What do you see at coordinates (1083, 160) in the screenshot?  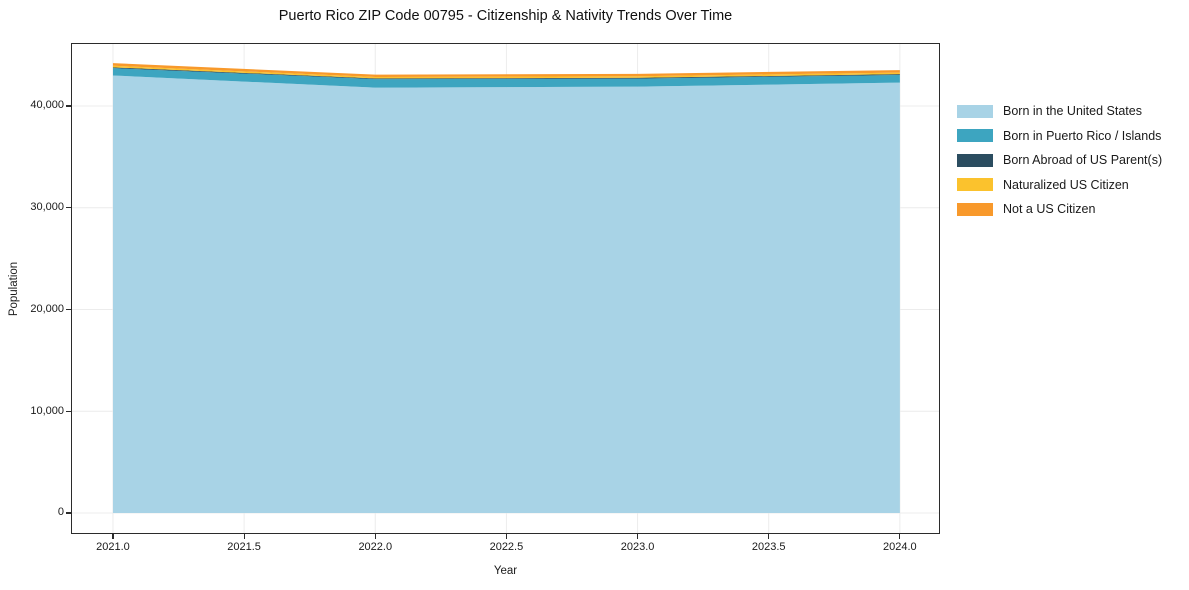 I see `legend-label: Born Abroad of US Parent(s)` at bounding box center [1083, 160].